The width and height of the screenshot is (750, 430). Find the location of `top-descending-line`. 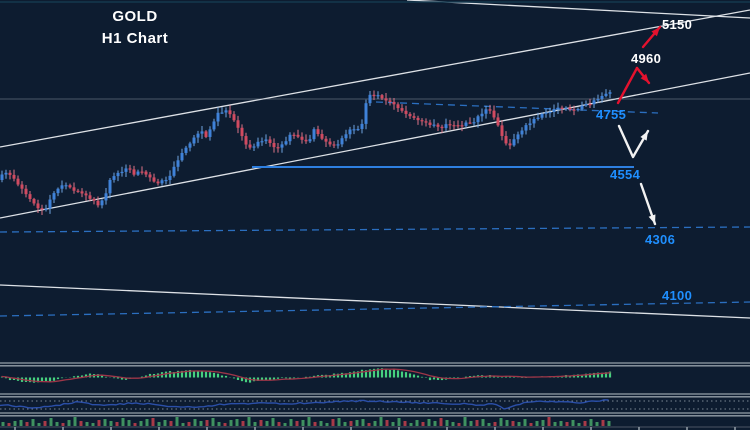

top-descending-line is located at coordinates (578, 9).